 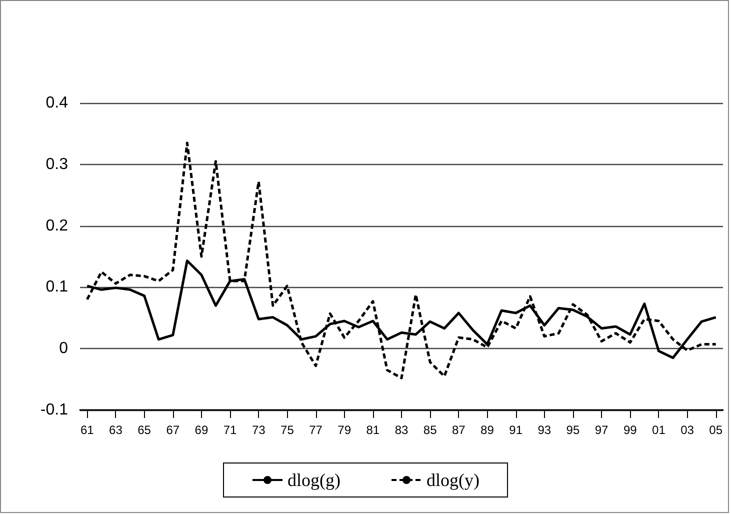 I want to click on x-tick-label: 03, so click(x=687, y=430).